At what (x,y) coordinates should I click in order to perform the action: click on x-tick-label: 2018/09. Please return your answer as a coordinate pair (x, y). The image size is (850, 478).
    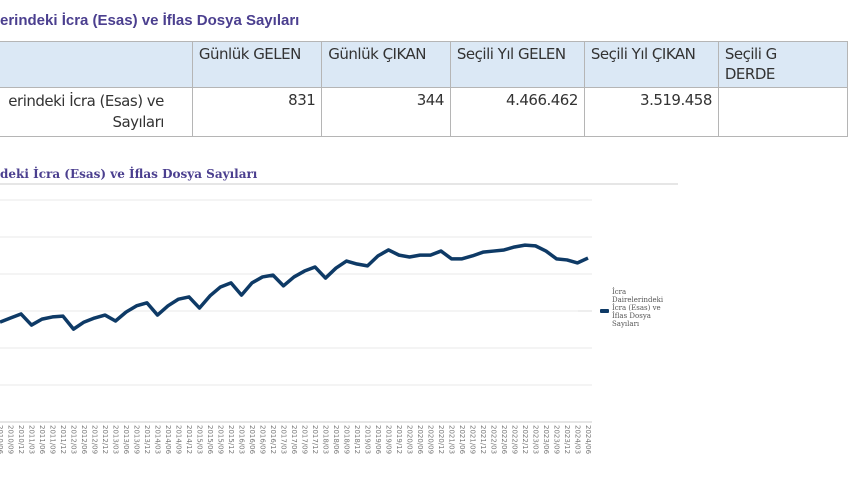
    Looking at the image, I should click on (347, 439).